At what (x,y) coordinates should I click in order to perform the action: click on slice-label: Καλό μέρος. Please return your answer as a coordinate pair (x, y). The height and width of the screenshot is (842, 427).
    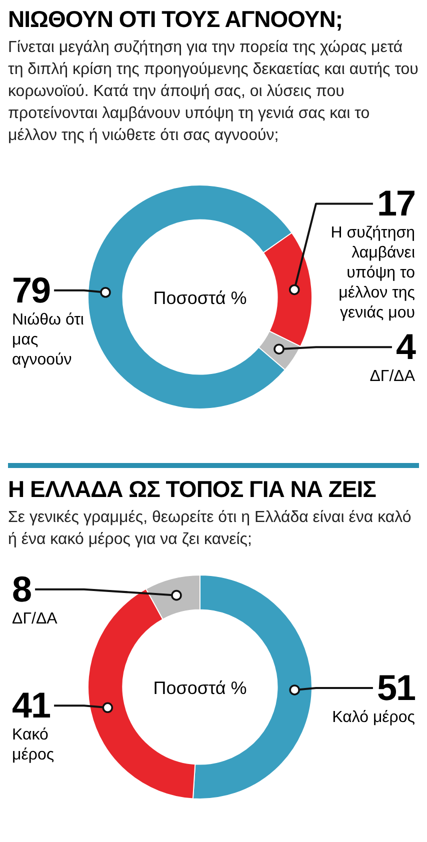
    Looking at the image, I should click on (374, 717).